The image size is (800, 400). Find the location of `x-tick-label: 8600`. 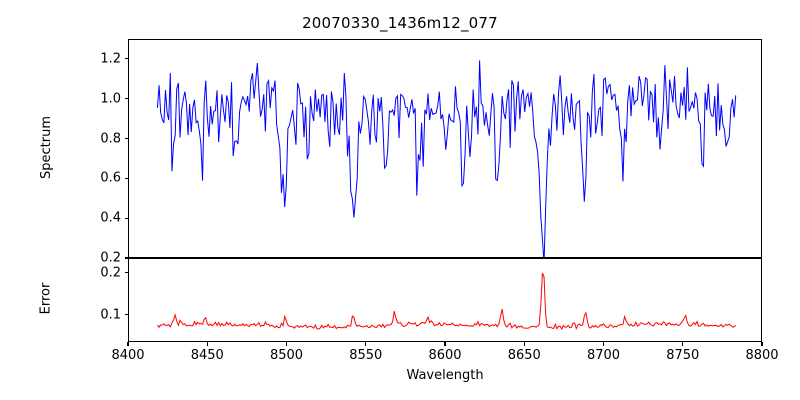

x-tick-label: 8600 is located at coordinates (445, 355).